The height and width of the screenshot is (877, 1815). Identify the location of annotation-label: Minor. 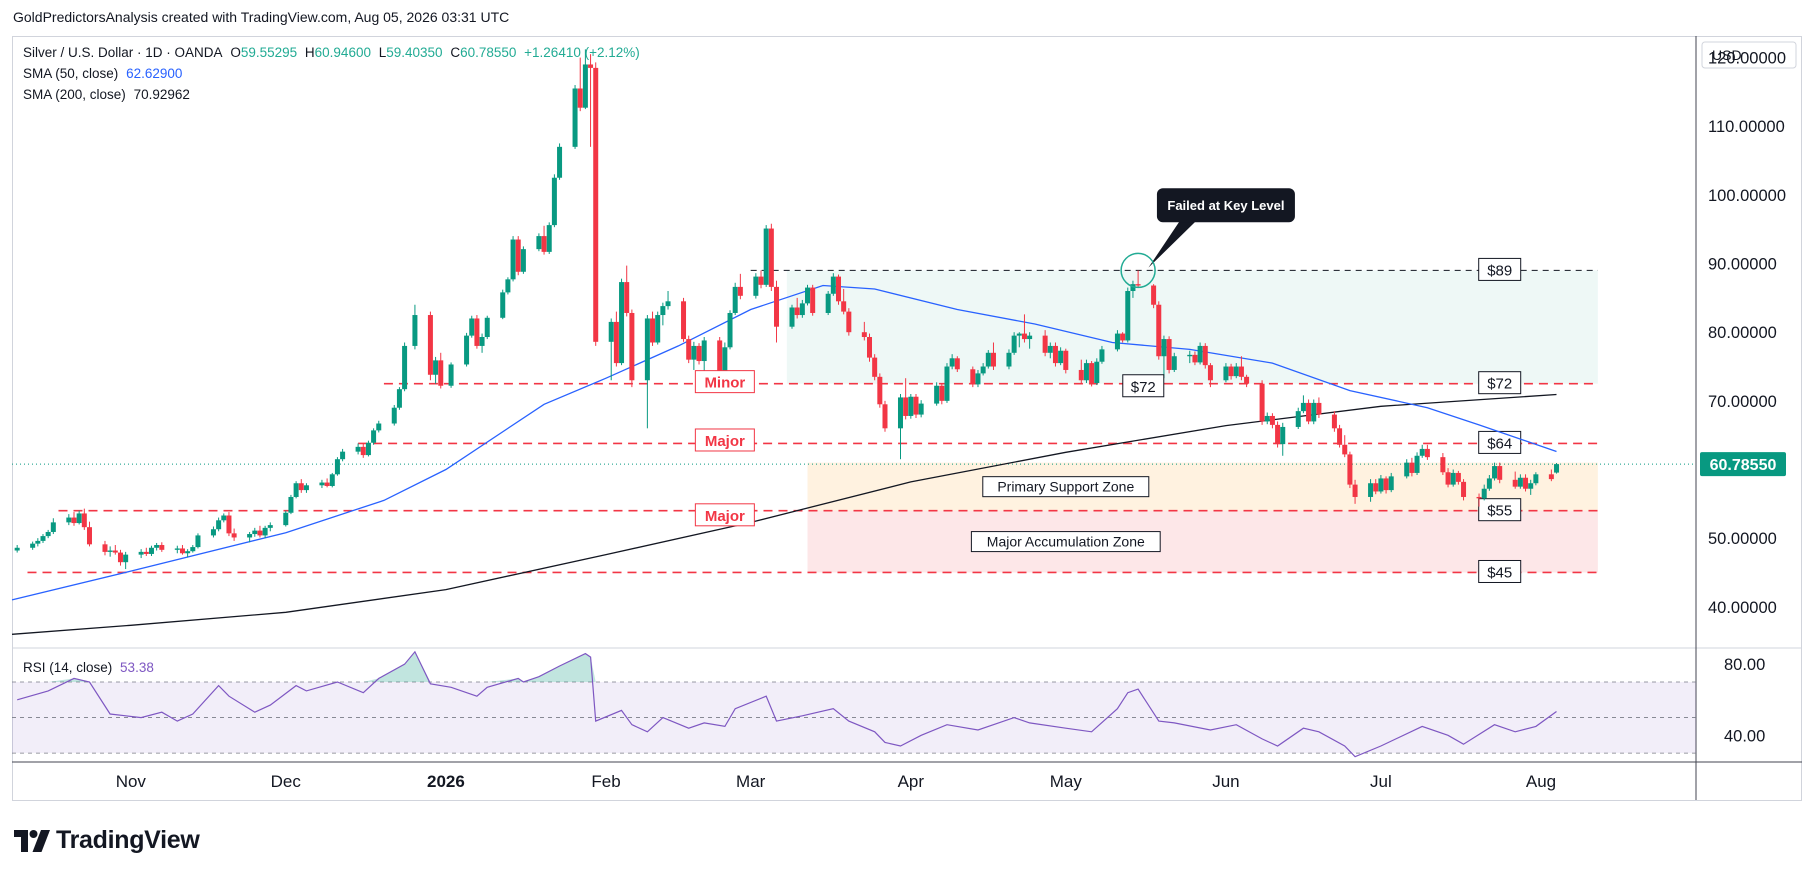
(724, 383).